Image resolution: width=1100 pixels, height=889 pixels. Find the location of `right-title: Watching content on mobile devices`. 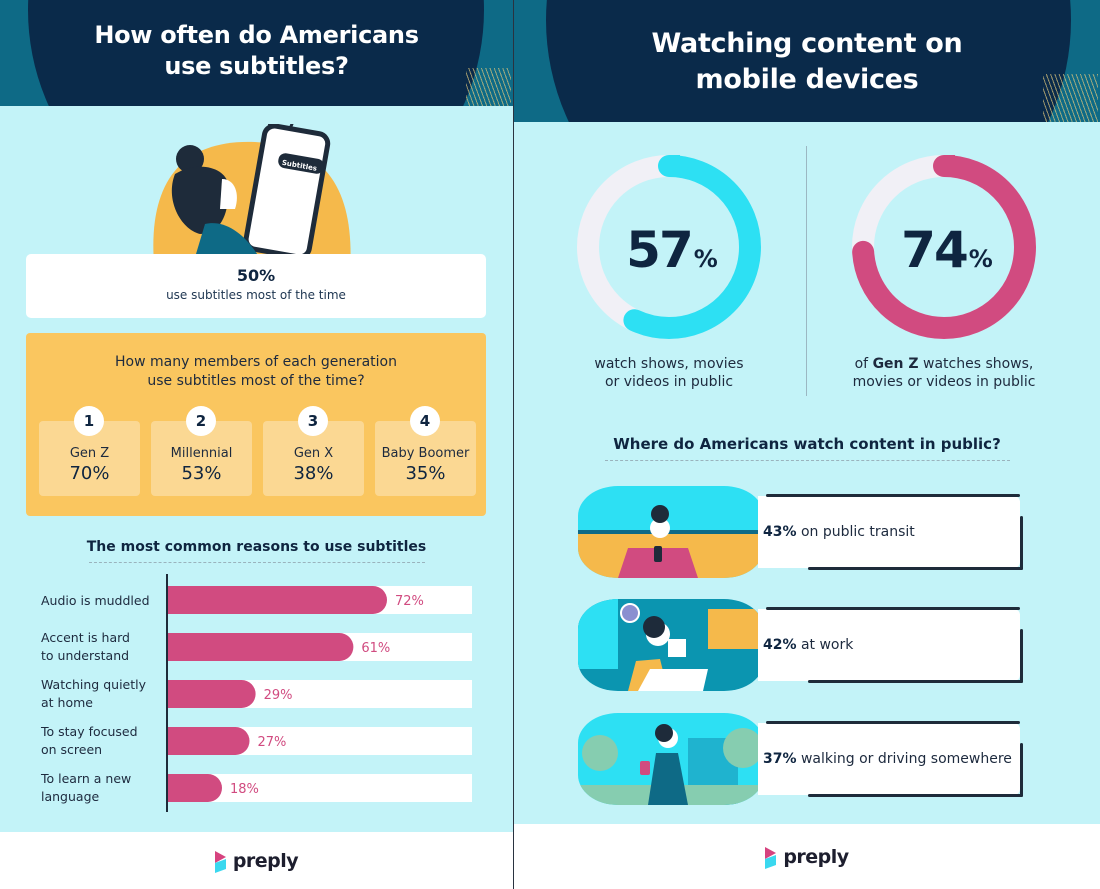

right-title: Watching content on mobile devices is located at coordinates (807, 61).